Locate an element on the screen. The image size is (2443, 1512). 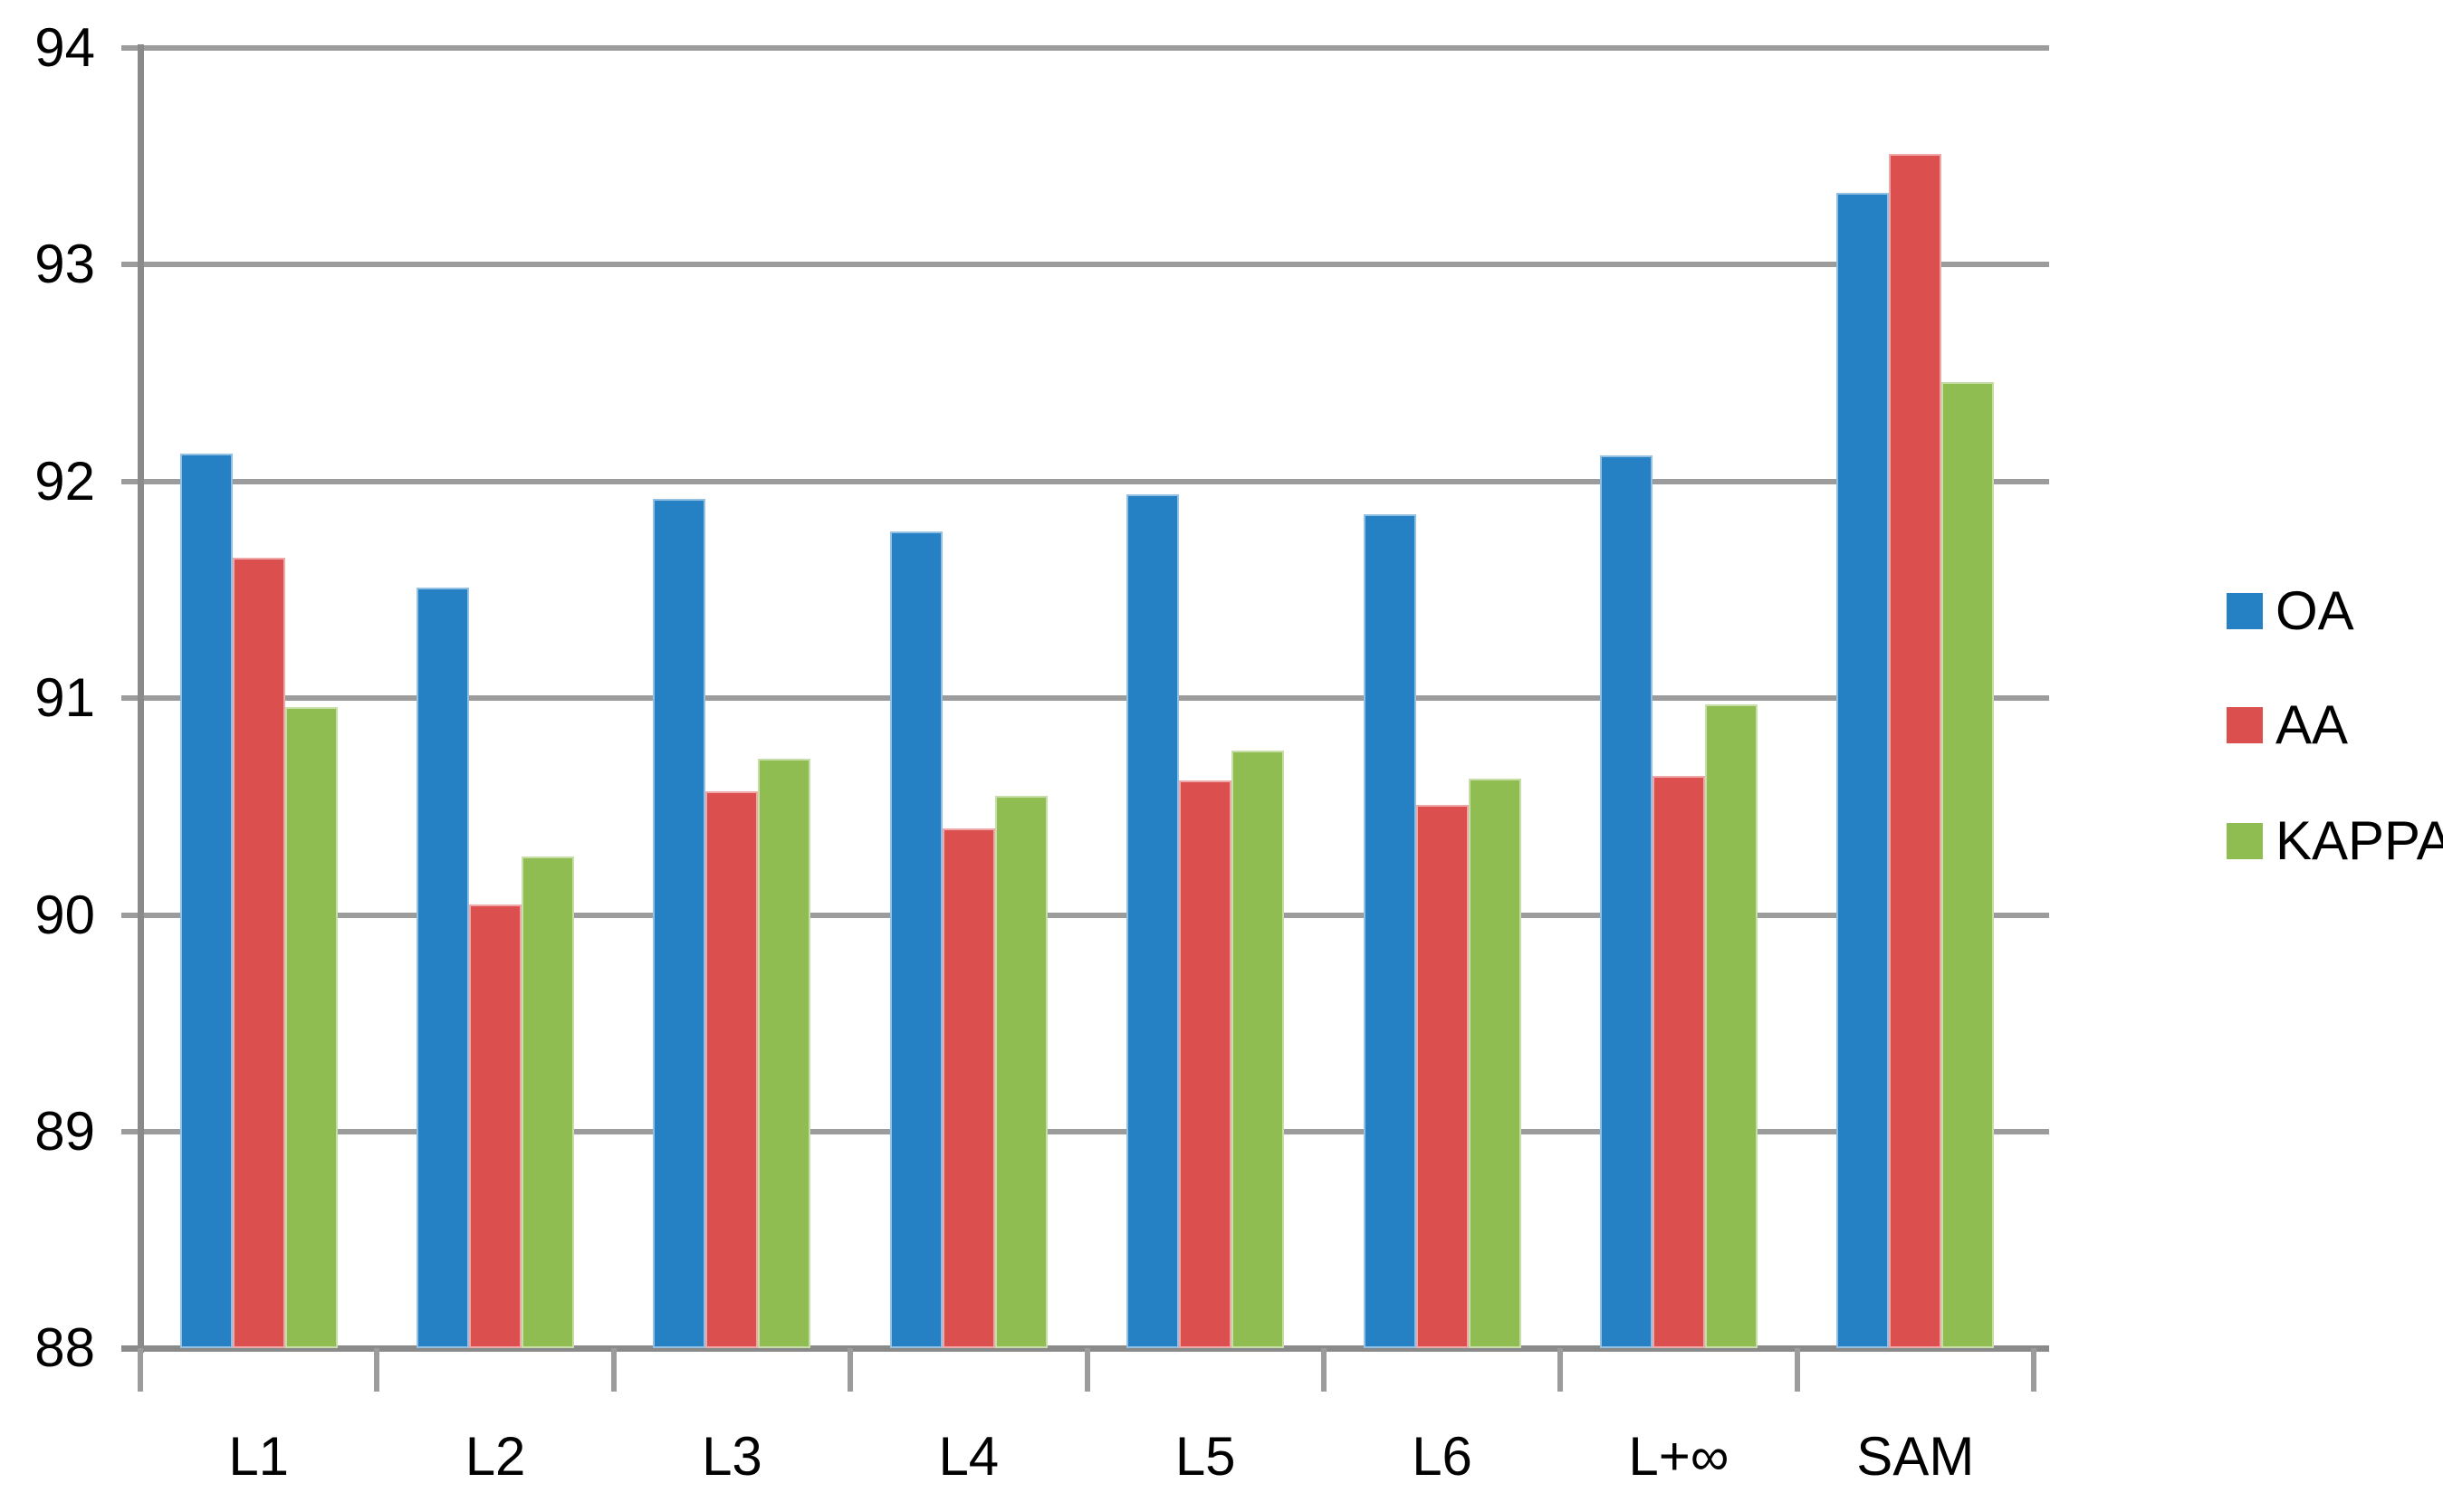
bar-L4-AA is located at coordinates (968, 1088).